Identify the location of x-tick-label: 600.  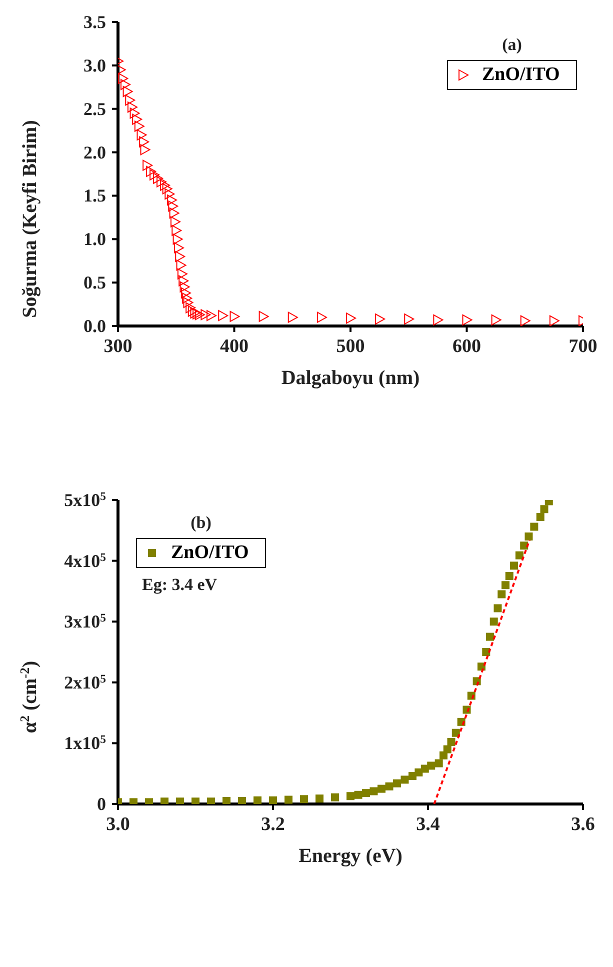
(466, 346).